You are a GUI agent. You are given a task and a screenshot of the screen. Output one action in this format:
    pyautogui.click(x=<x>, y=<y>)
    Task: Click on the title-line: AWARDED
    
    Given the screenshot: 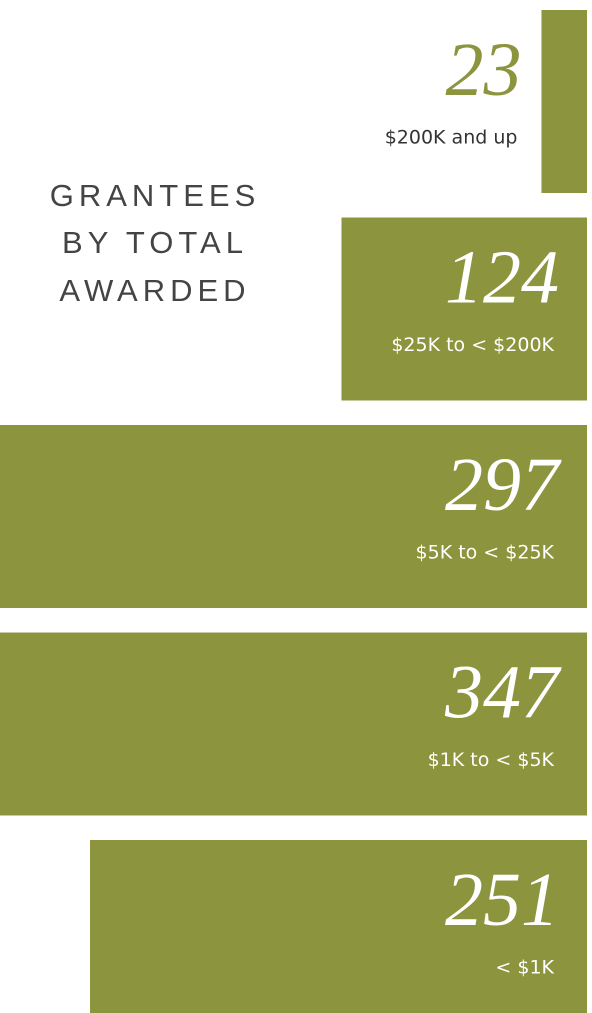 What is the action you would take?
    pyautogui.click(x=154, y=290)
    